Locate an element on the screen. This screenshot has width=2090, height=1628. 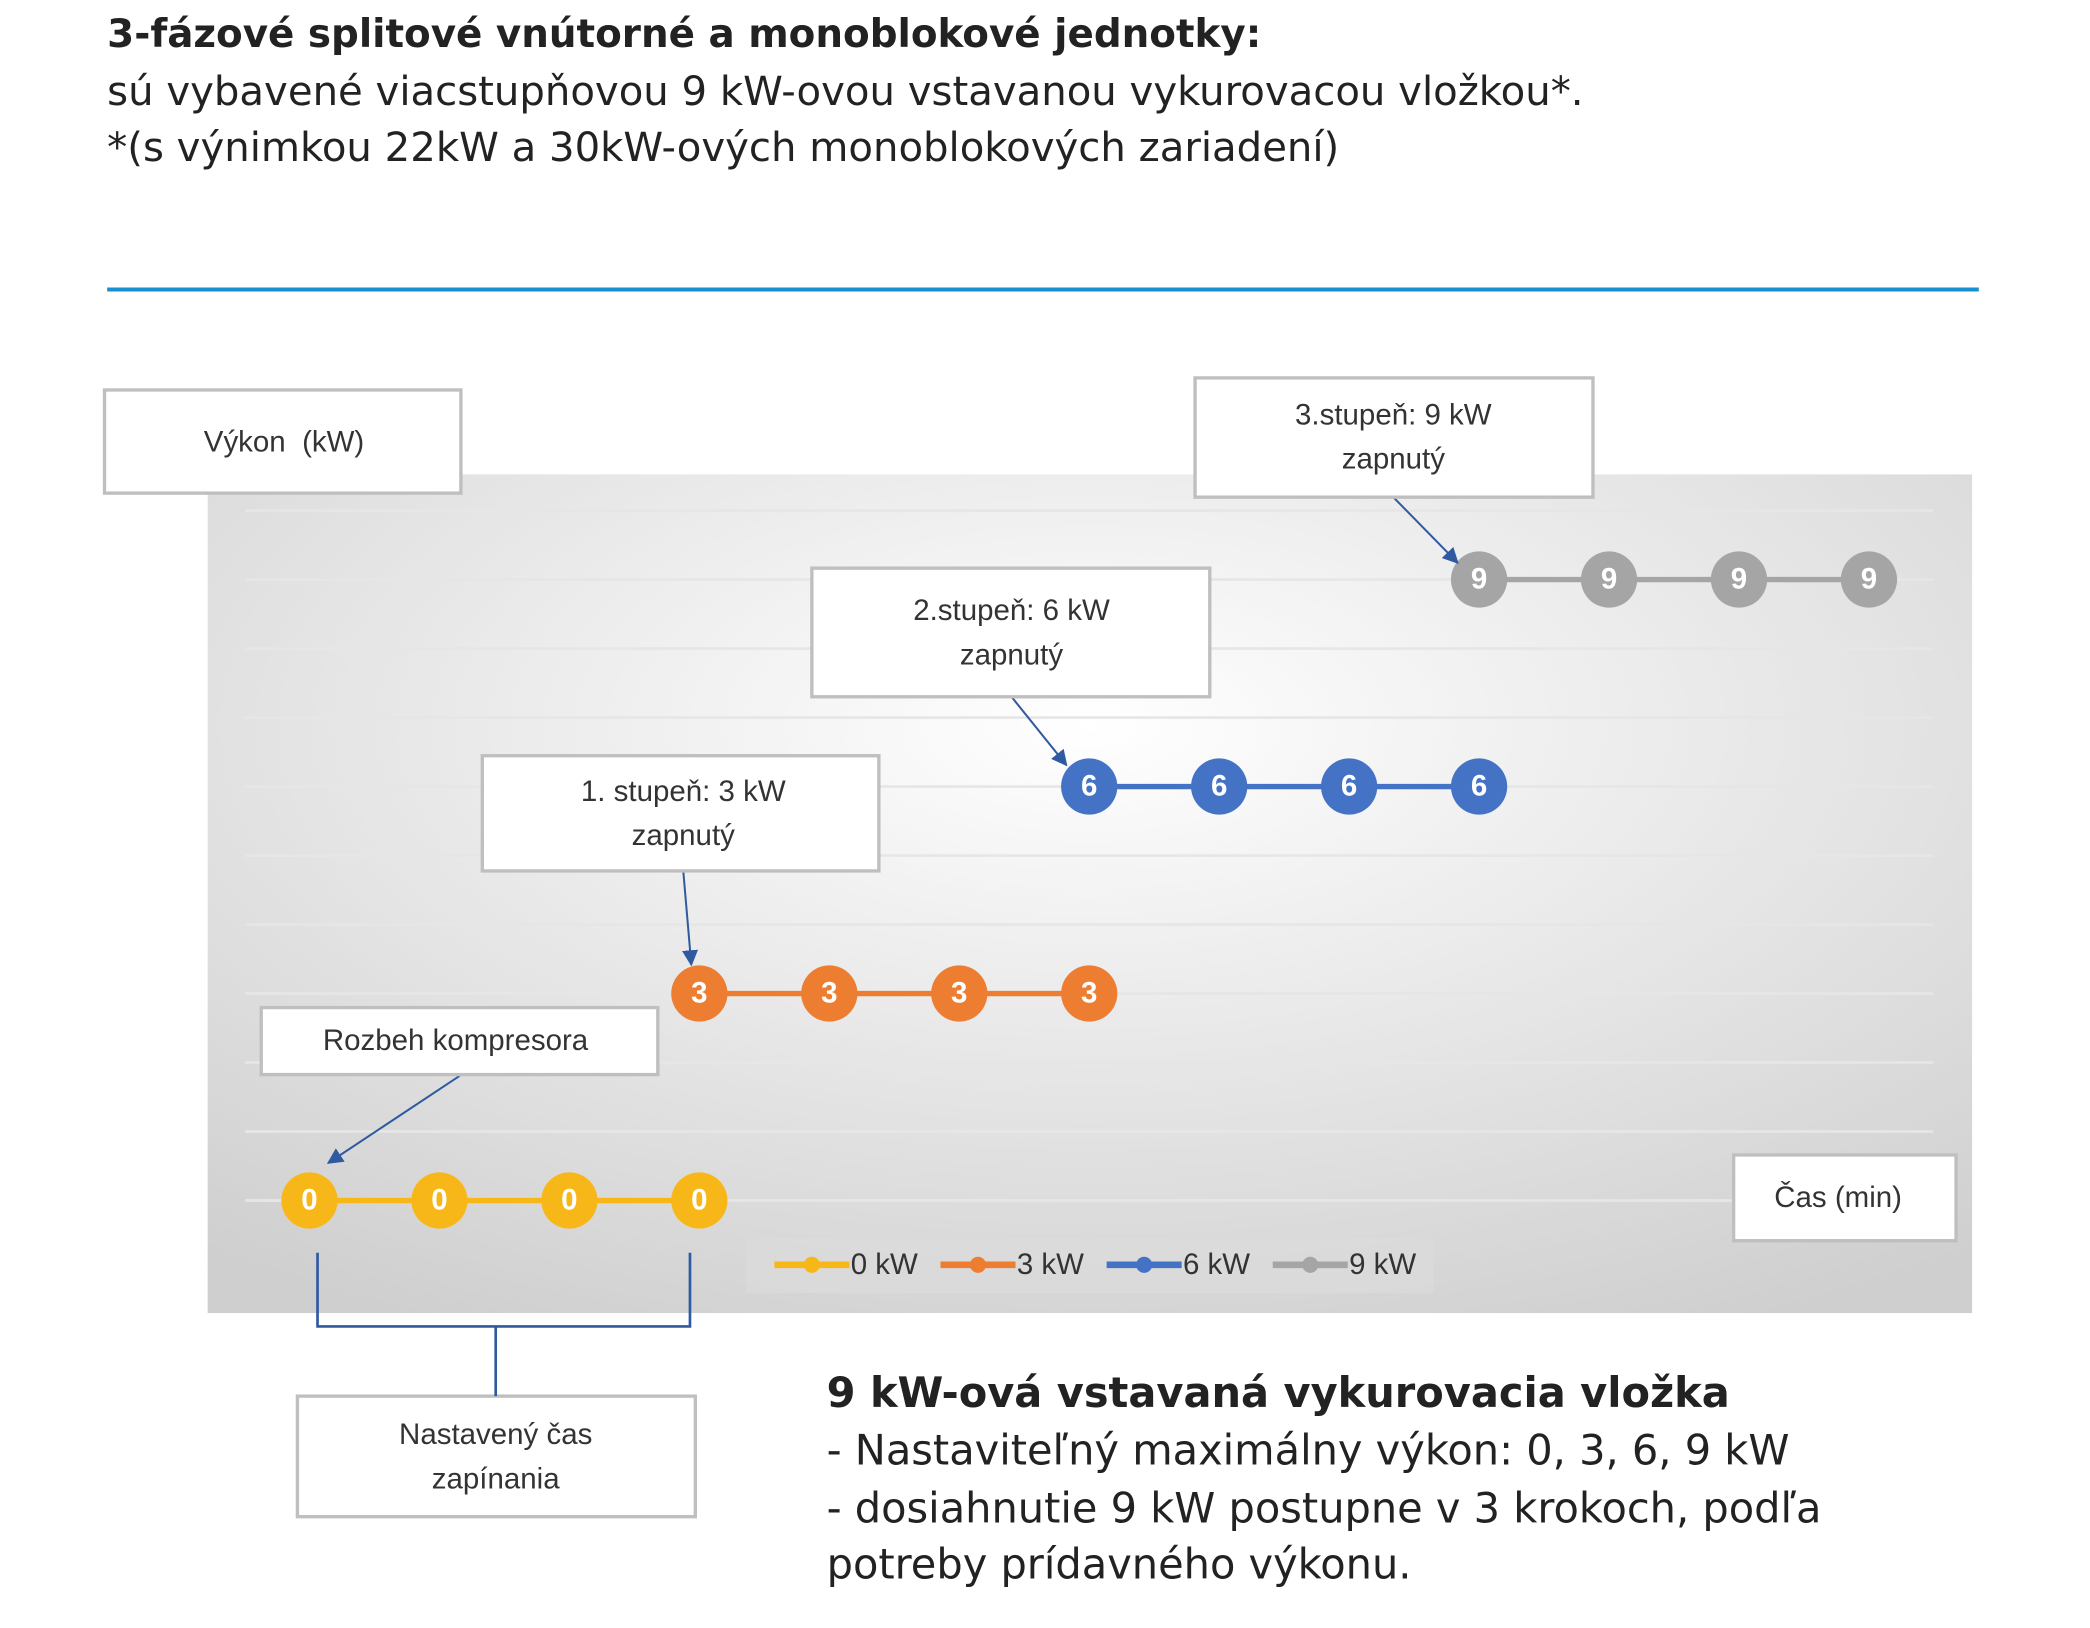
legend-label: 9 kW is located at coordinates (1382, 1264).